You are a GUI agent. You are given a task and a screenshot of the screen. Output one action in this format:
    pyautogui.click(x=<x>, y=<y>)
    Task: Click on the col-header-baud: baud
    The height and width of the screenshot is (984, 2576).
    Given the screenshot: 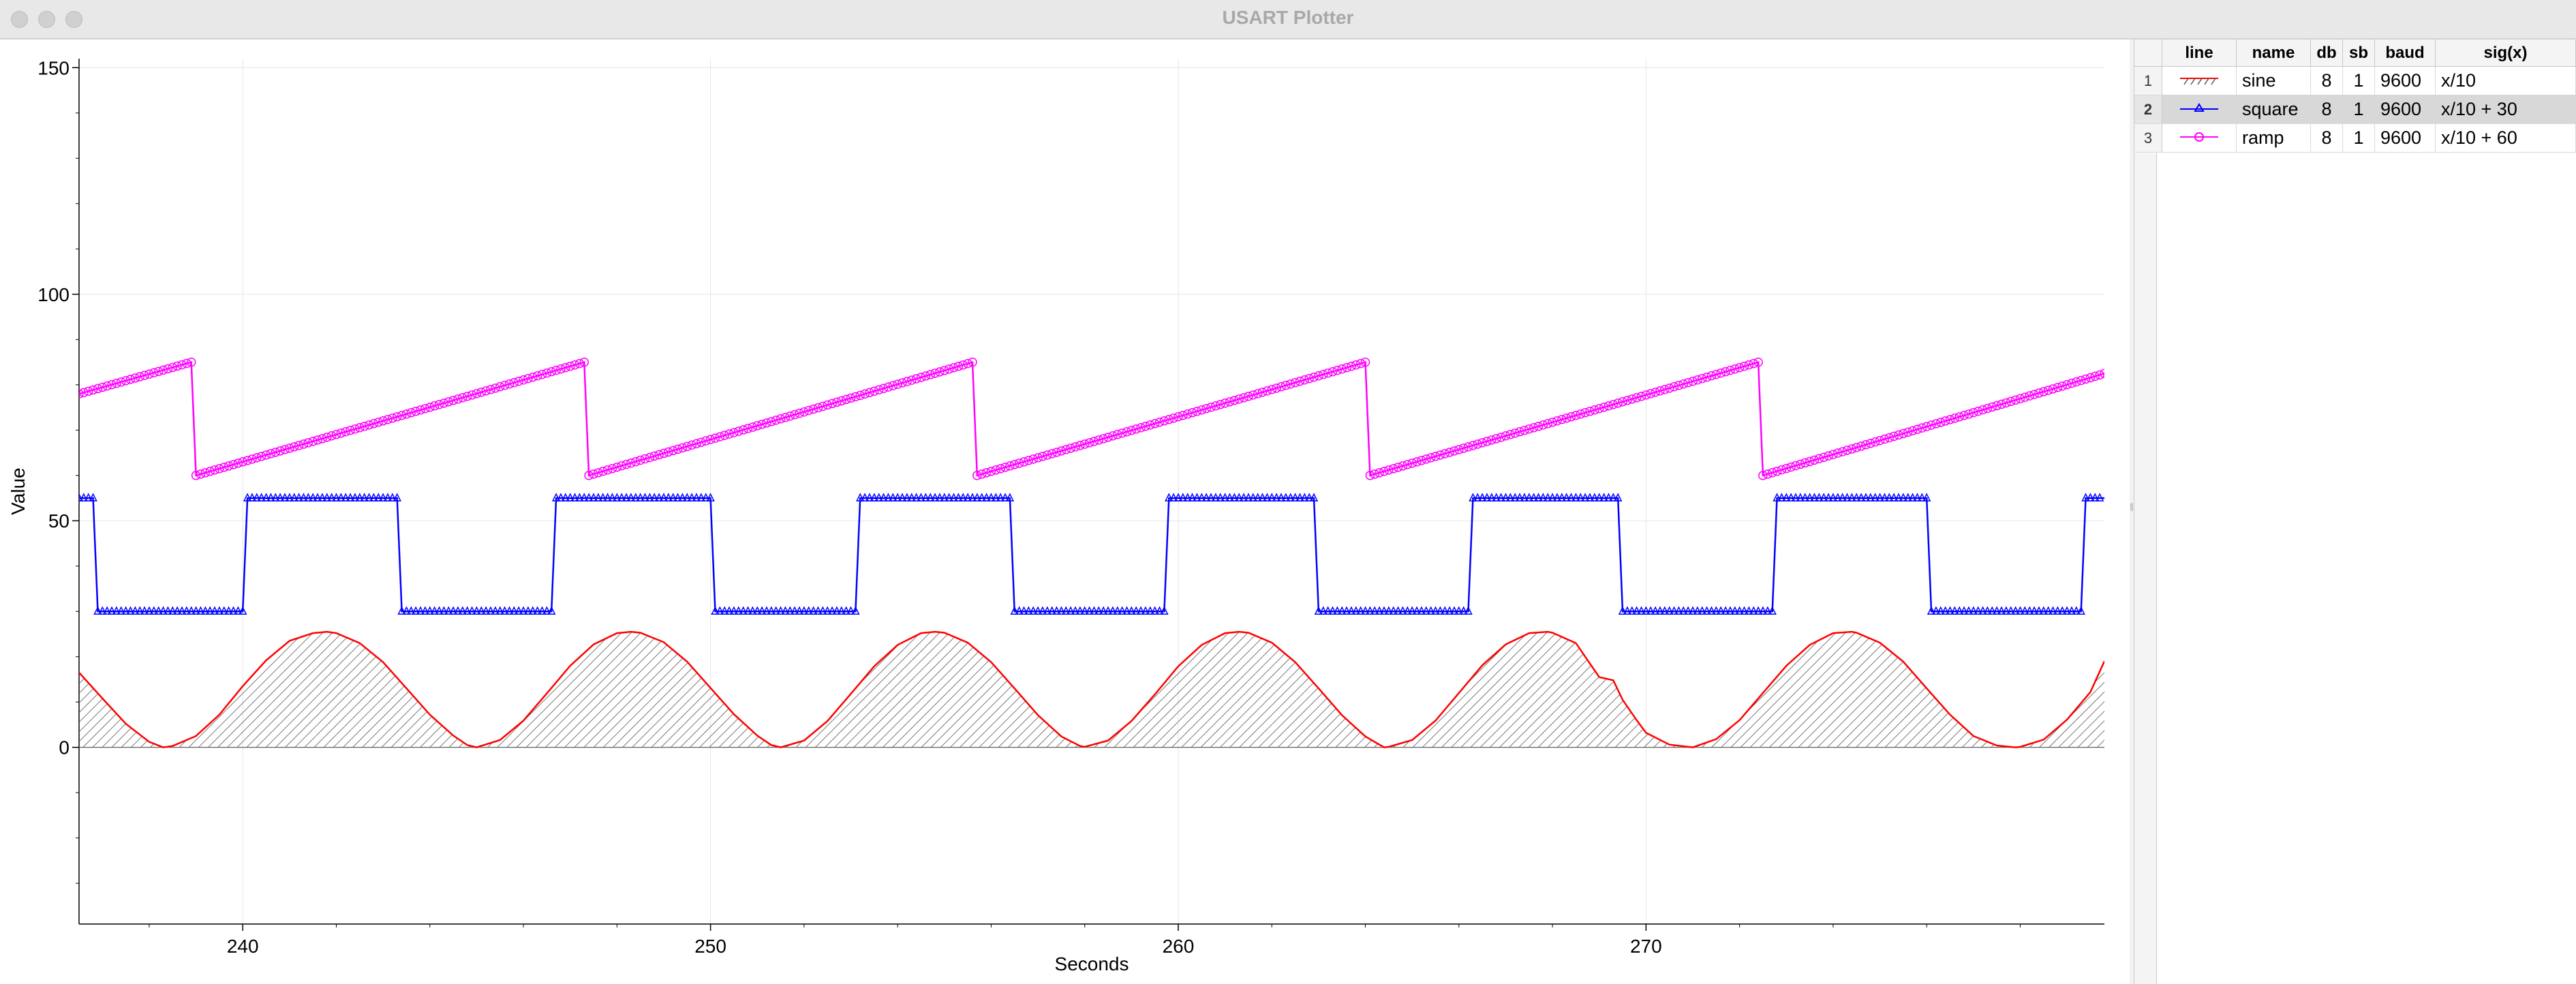 What is the action you would take?
    pyautogui.click(x=2405, y=54)
    